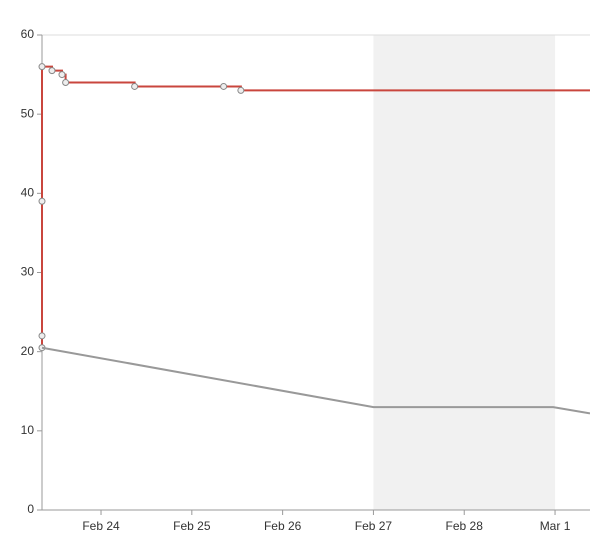 Image resolution: width=590 pixels, height=560 pixels. I want to click on x-tick-label: Feb 24, so click(101, 526).